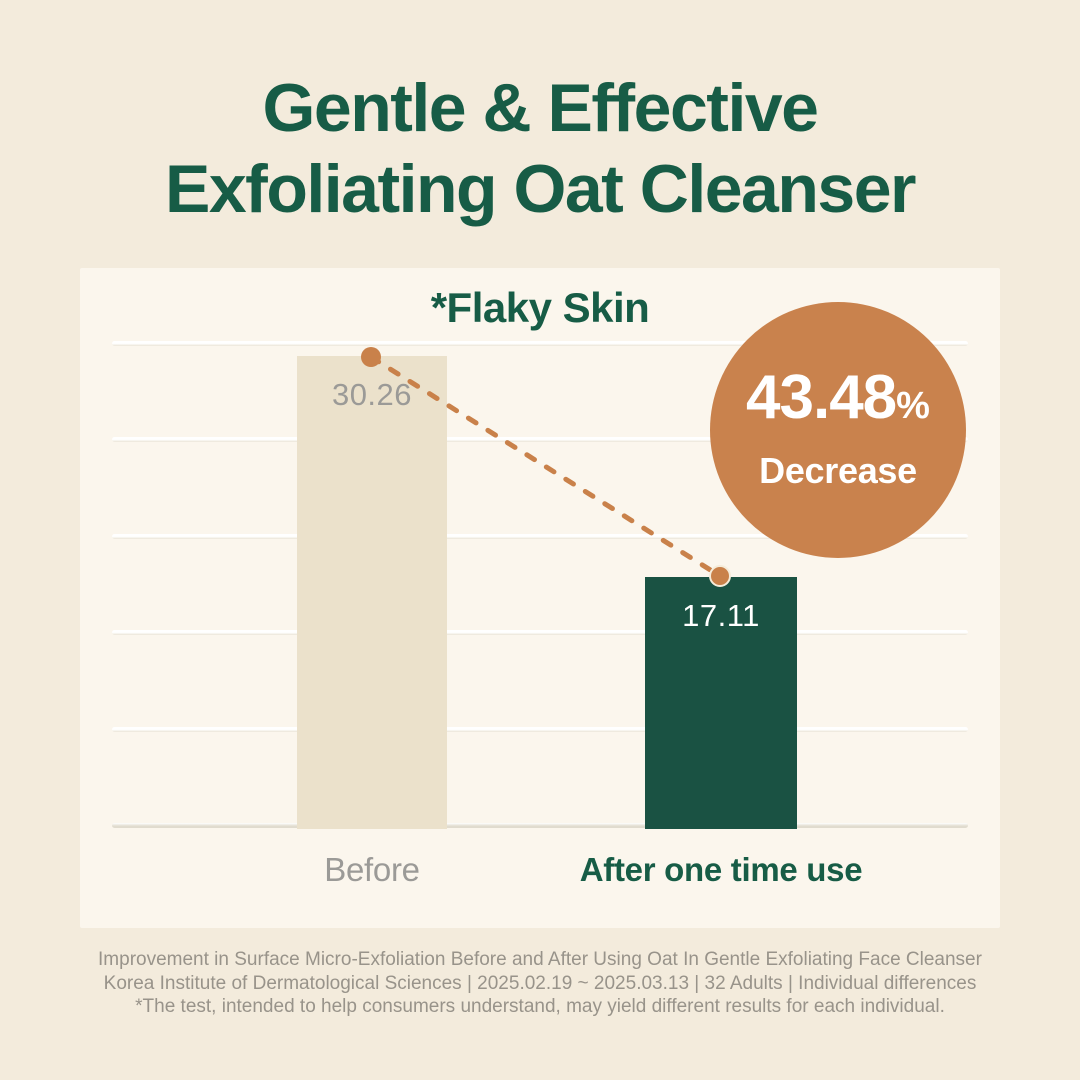 This screenshot has height=1080, width=1080. I want to click on trend-dotted-line, so click(546, 467).